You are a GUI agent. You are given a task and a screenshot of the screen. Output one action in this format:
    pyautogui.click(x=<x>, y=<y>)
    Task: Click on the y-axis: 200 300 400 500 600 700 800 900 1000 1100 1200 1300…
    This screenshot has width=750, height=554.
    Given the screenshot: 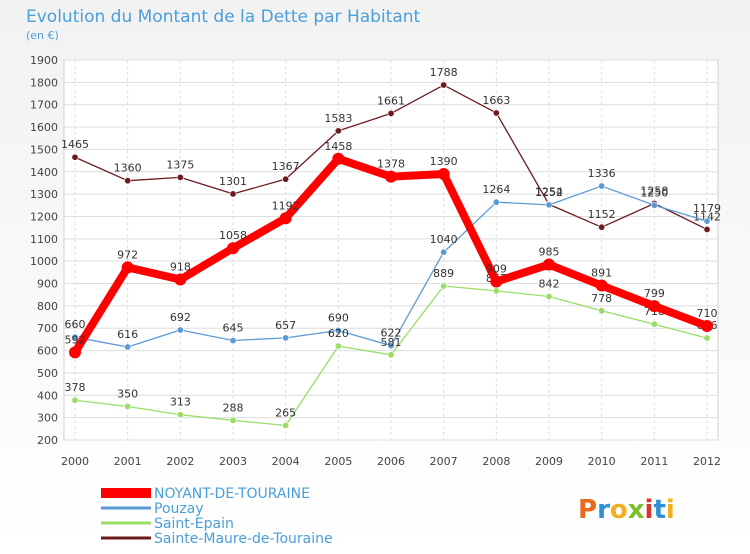 What is the action you would take?
    pyautogui.click(x=44, y=250)
    